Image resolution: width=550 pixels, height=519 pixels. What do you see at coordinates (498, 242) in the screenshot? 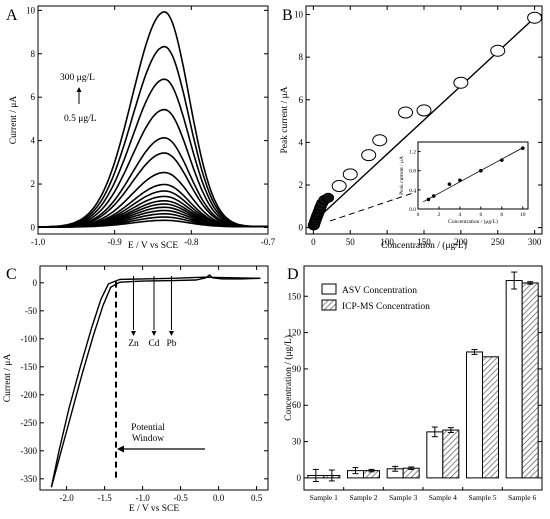
I see `panel-b-xtick-label: 250` at bounding box center [498, 242].